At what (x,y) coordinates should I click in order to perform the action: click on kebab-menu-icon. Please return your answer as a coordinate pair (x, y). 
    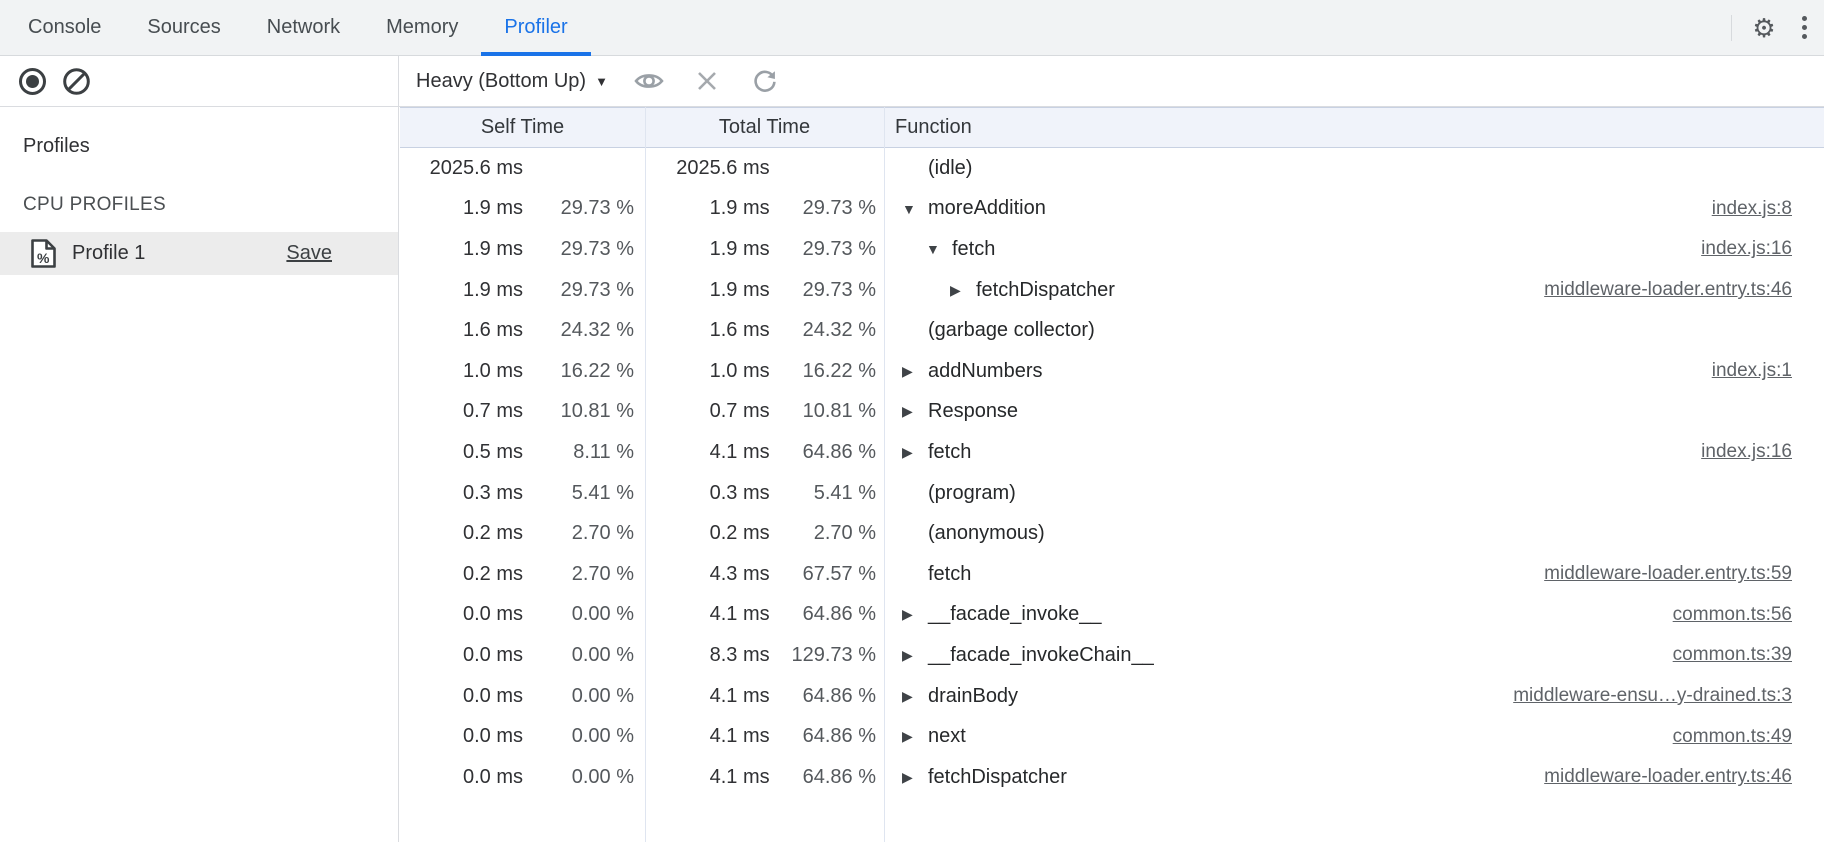
    Looking at the image, I should click on (1804, 27).